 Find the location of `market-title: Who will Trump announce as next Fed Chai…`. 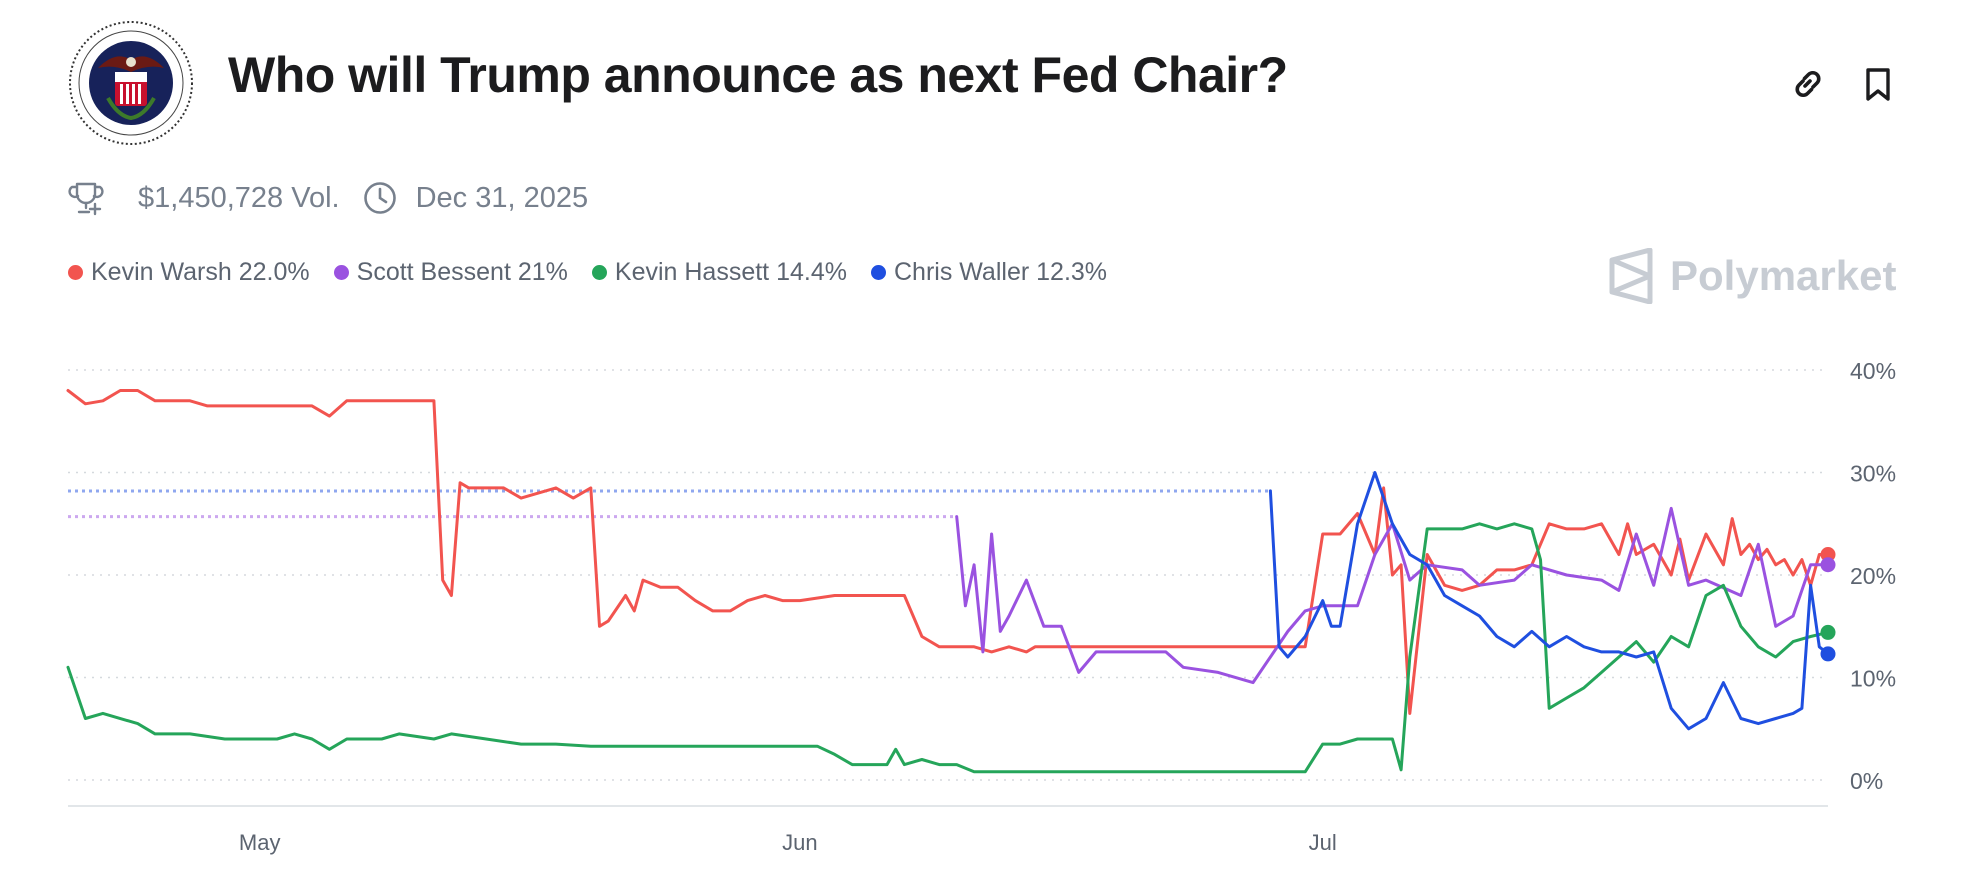

market-title: Who will Trump announce as next Fed Chai… is located at coordinates (758, 75).